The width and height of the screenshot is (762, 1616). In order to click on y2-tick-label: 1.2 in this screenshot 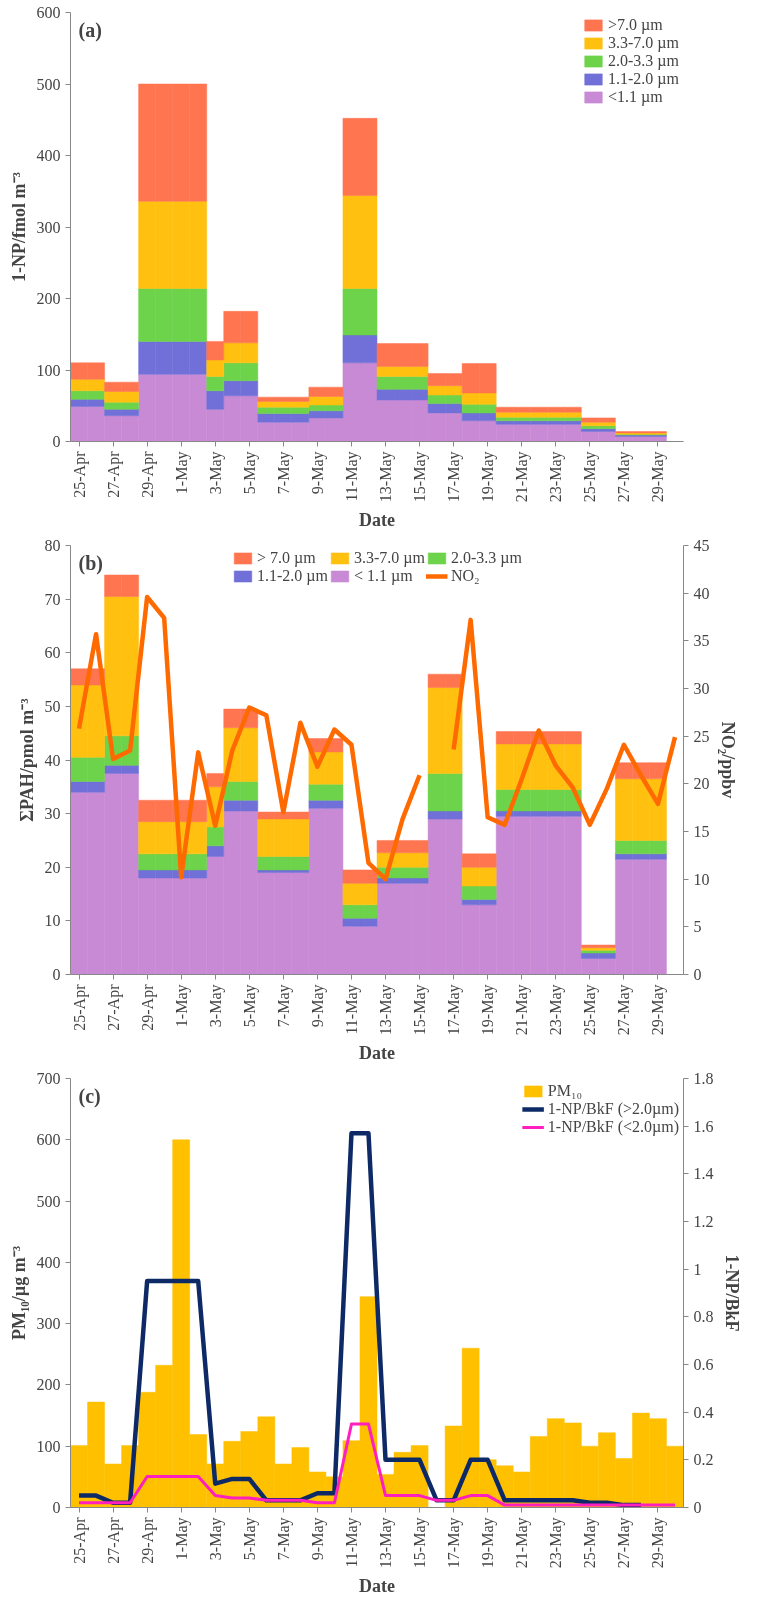, I will do `click(703, 1221)`.